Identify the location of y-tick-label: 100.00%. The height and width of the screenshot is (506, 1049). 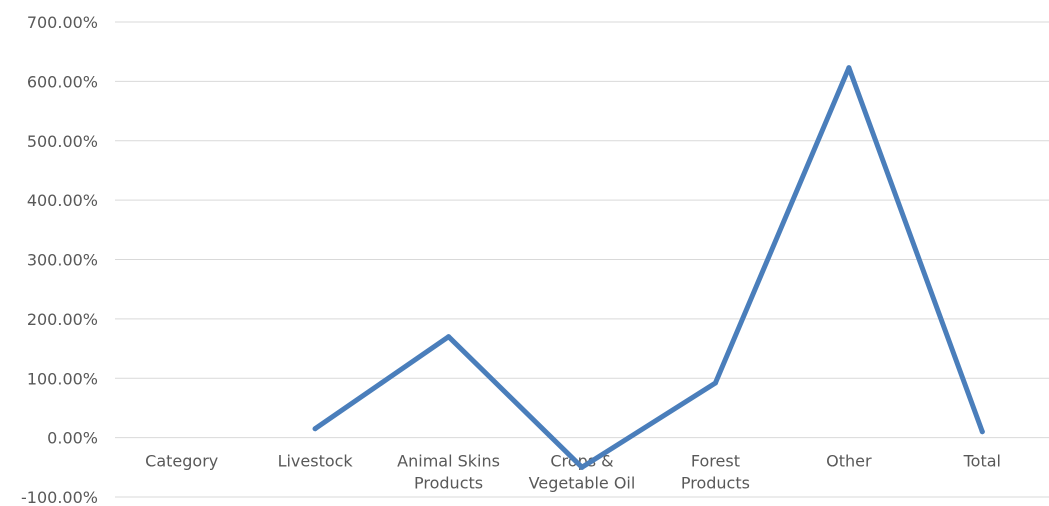
(62, 378).